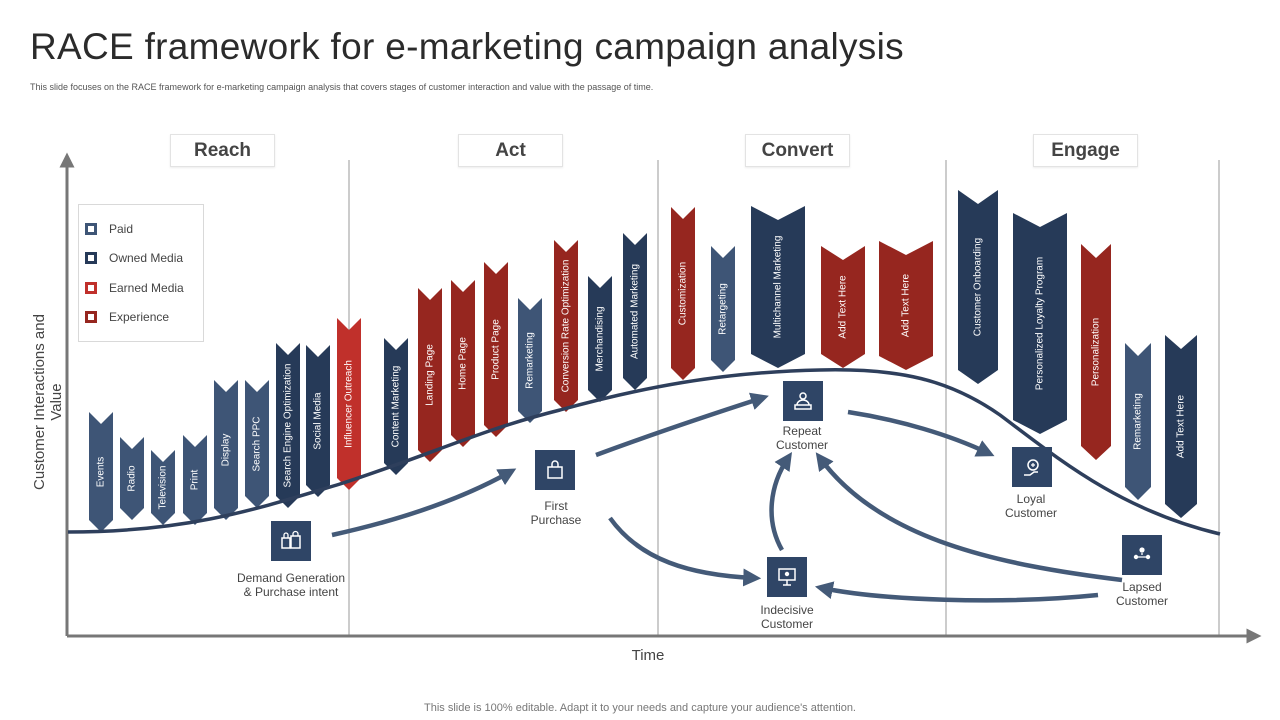  I want to click on tactic-label: Influencer Outreach, so click(349, 404).